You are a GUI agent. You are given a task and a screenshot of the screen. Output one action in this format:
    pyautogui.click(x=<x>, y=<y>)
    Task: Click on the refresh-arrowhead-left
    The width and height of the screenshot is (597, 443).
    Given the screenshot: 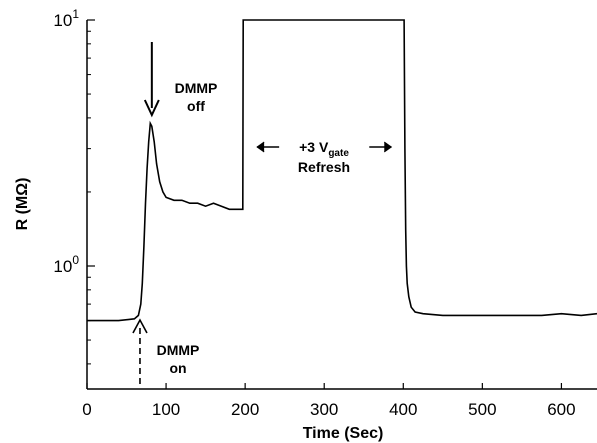 What is the action you would take?
    pyautogui.click(x=260, y=147)
    